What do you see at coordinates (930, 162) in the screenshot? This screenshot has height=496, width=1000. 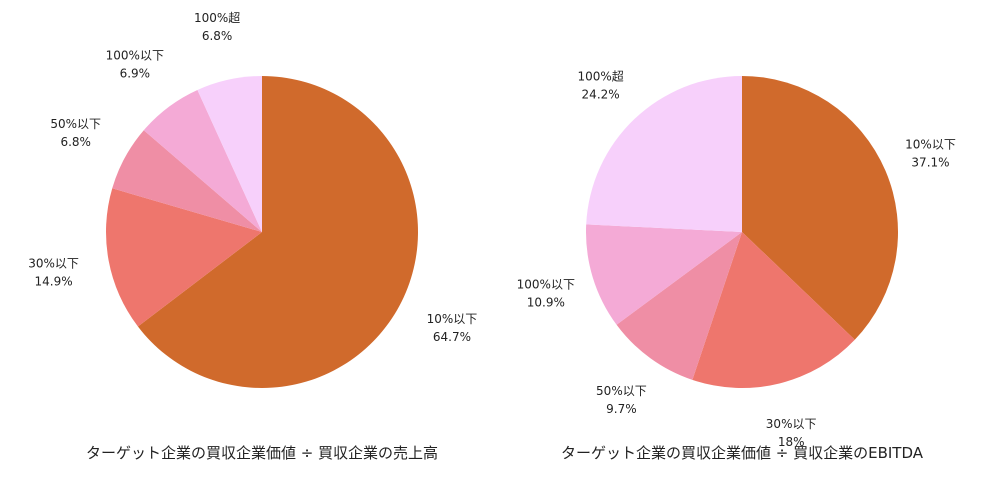 I see `slice-value-label: 37.1%` at bounding box center [930, 162].